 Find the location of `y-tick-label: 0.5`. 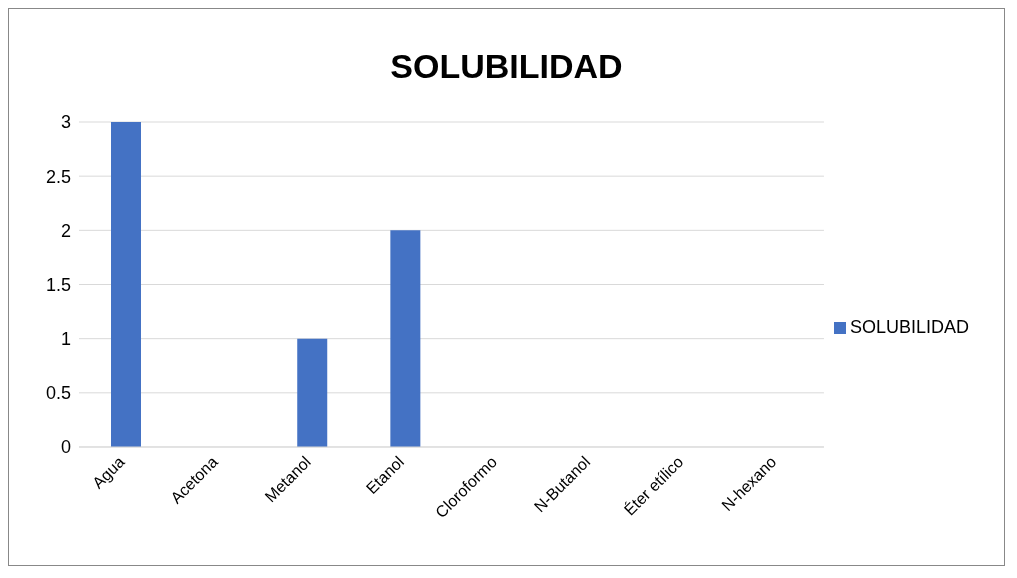

y-tick-label: 0.5 is located at coordinates (58, 393).